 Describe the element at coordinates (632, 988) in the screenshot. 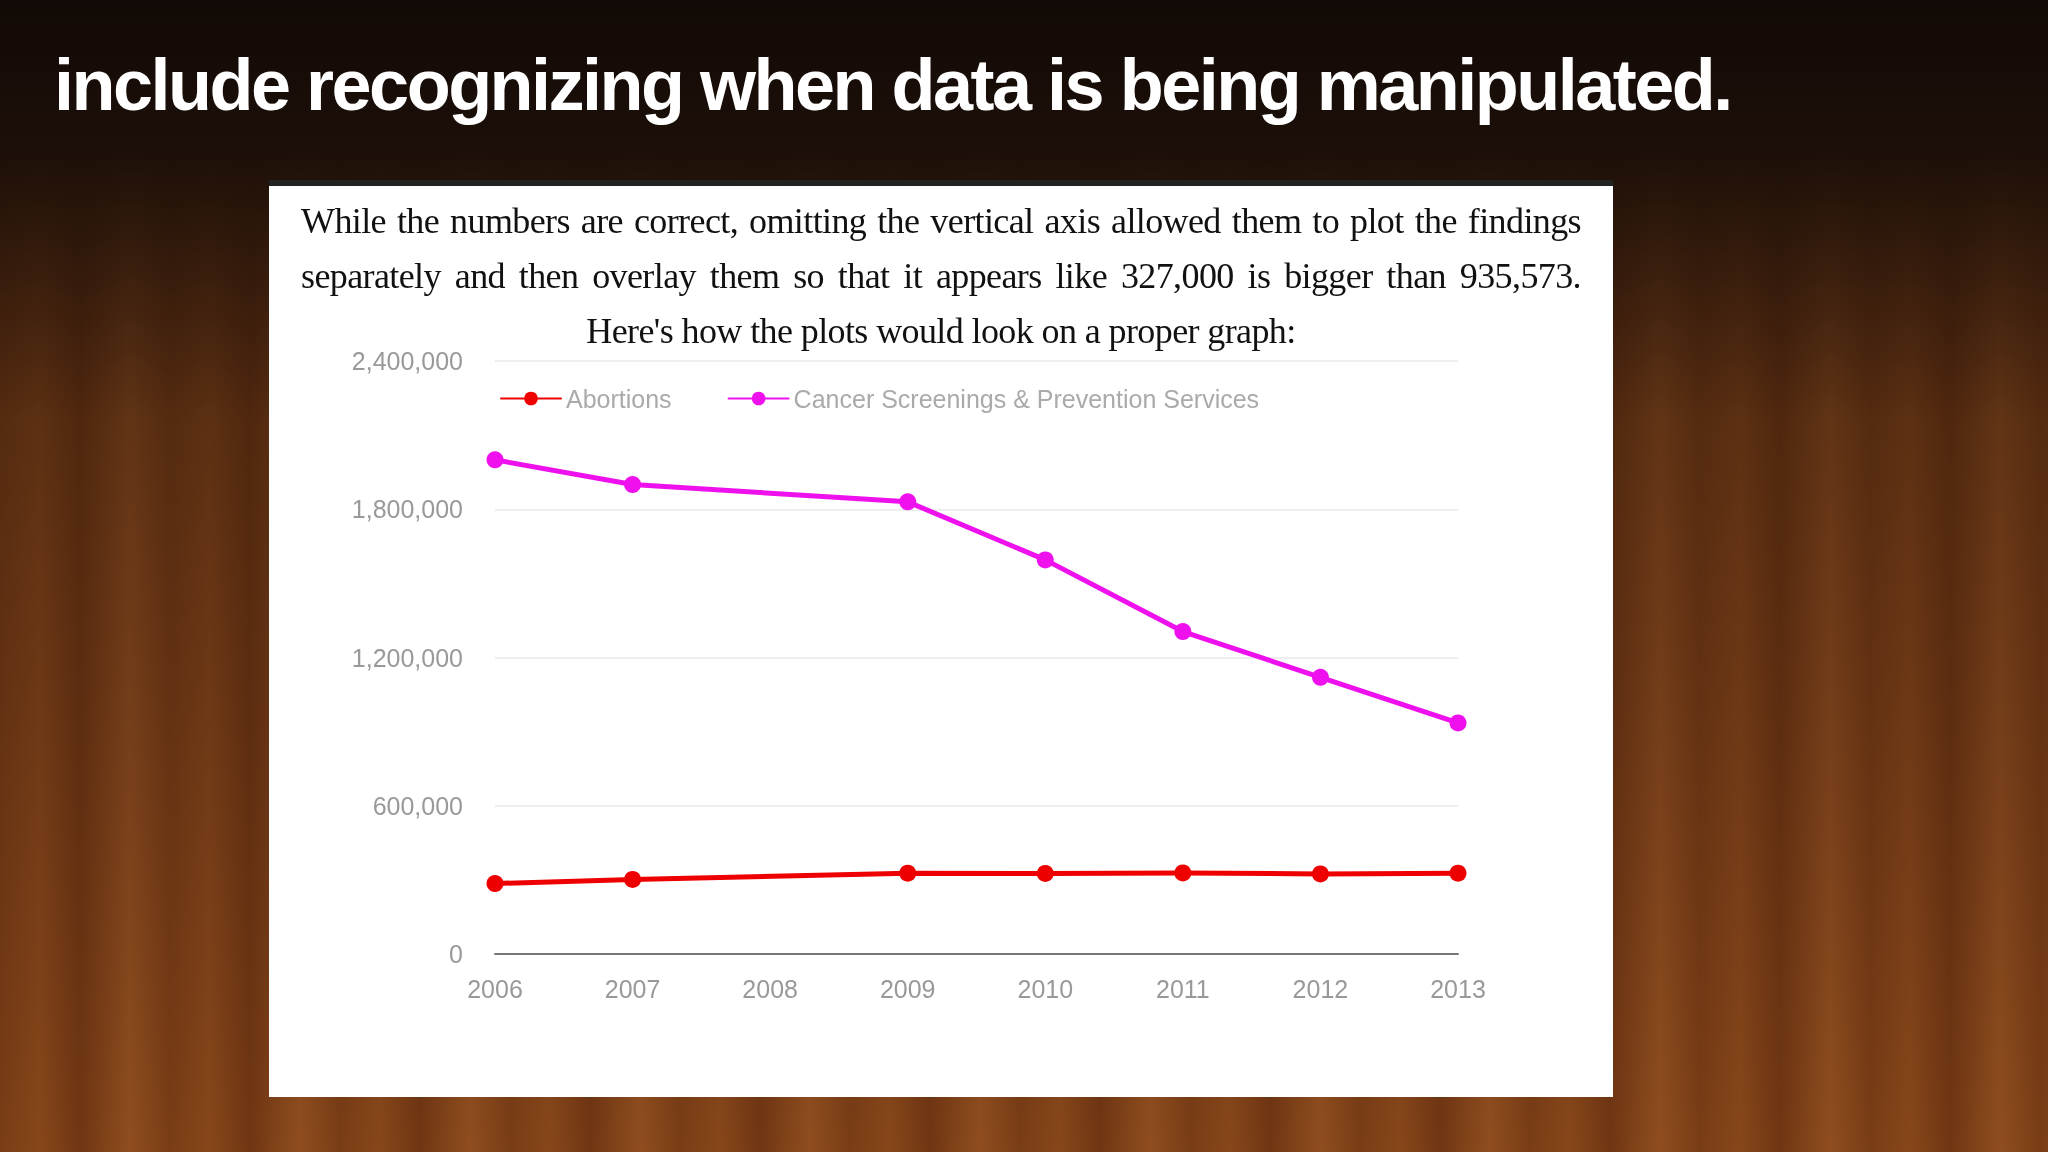

I see `x-tick-label: 2007` at that location.